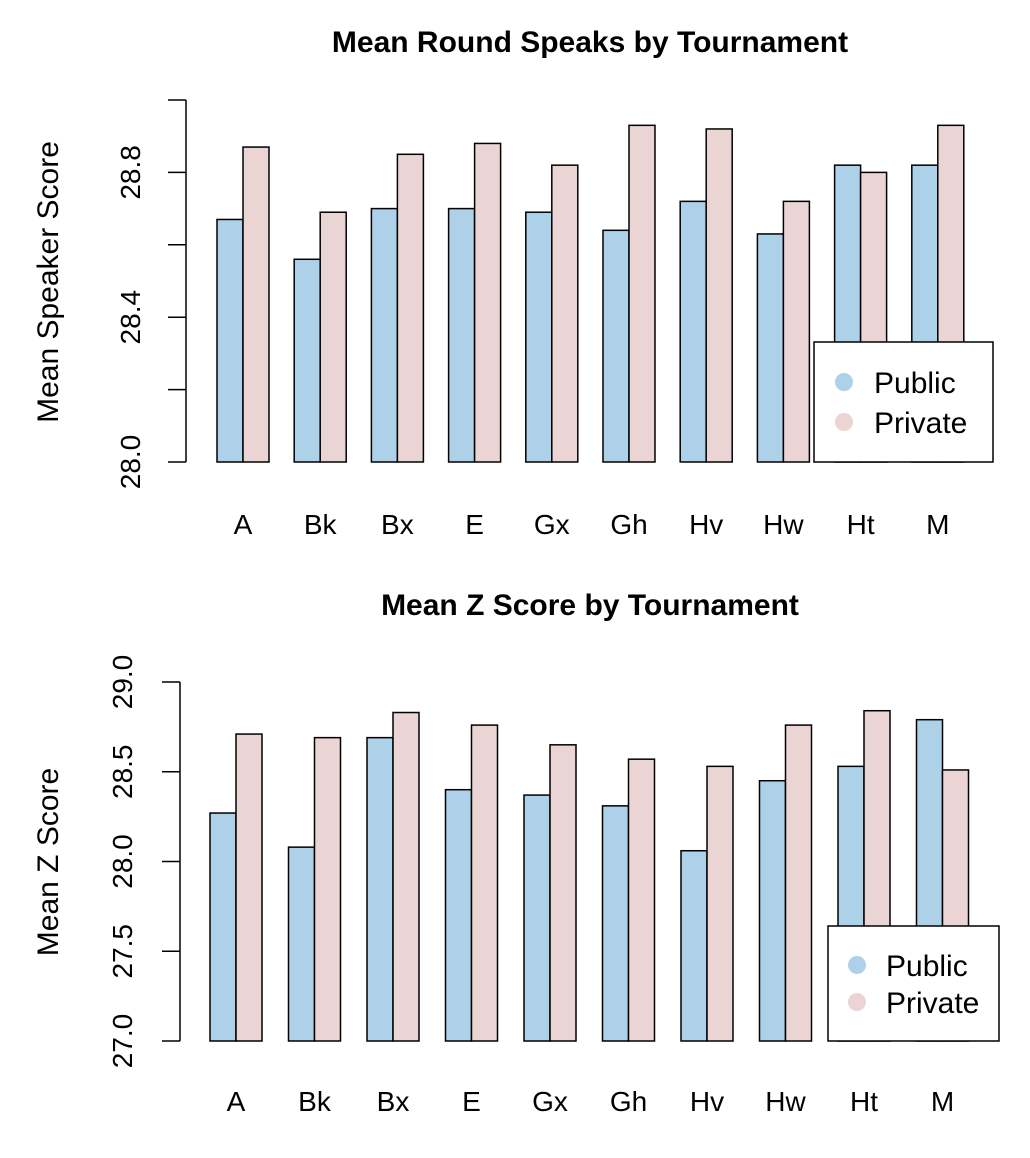 The width and height of the screenshot is (1030, 1158). Describe the element at coordinates (590, 42) in the screenshot. I see `chart-title: Mean Round Speaks by Tournament` at that location.